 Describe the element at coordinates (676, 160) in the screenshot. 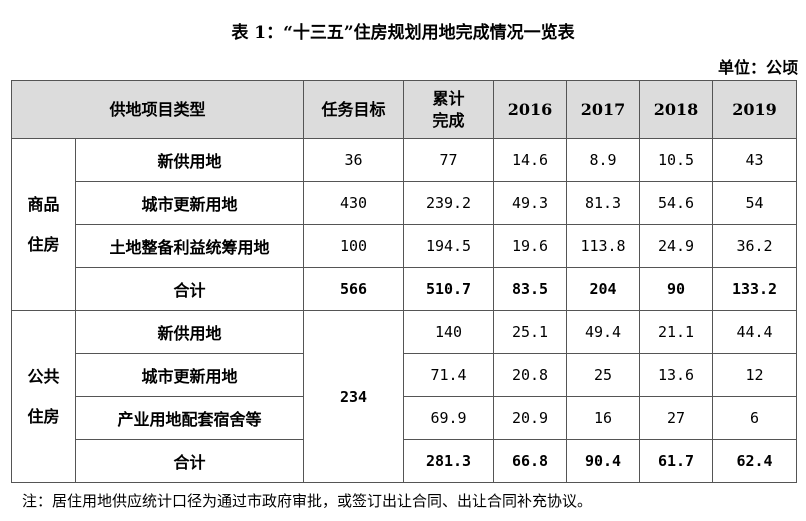

I see `cell-2018: 10.5` at that location.